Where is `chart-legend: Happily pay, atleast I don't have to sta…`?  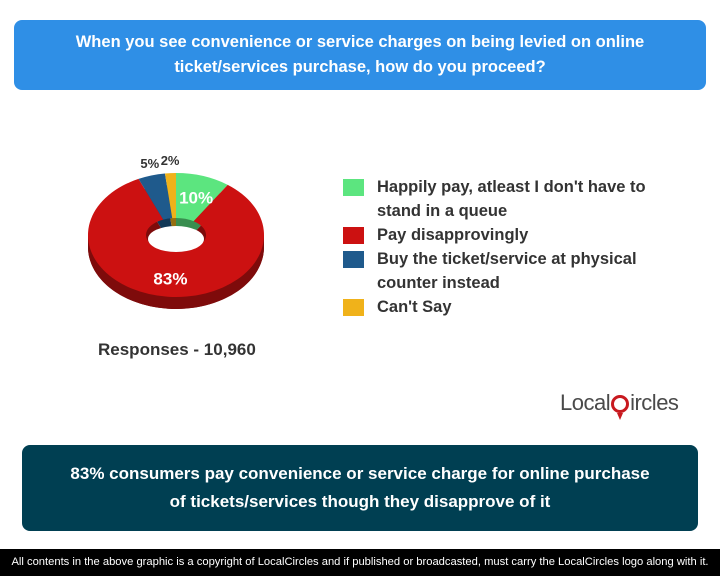 chart-legend: Happily pay, atleast I don't have to sta… is located at coordinates (508, 247).